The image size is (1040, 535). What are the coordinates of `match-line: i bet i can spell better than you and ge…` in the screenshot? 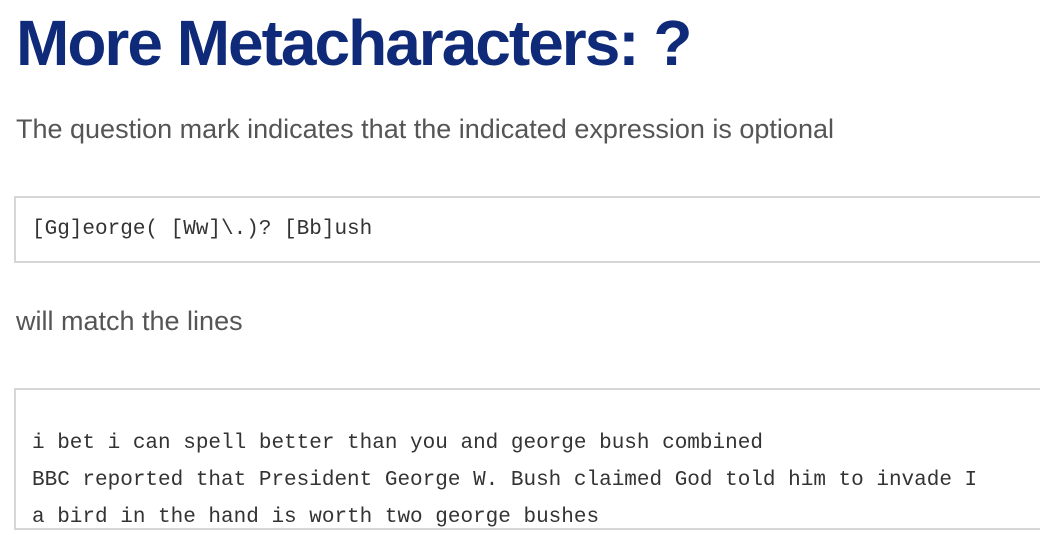 It's located at (397, 443).